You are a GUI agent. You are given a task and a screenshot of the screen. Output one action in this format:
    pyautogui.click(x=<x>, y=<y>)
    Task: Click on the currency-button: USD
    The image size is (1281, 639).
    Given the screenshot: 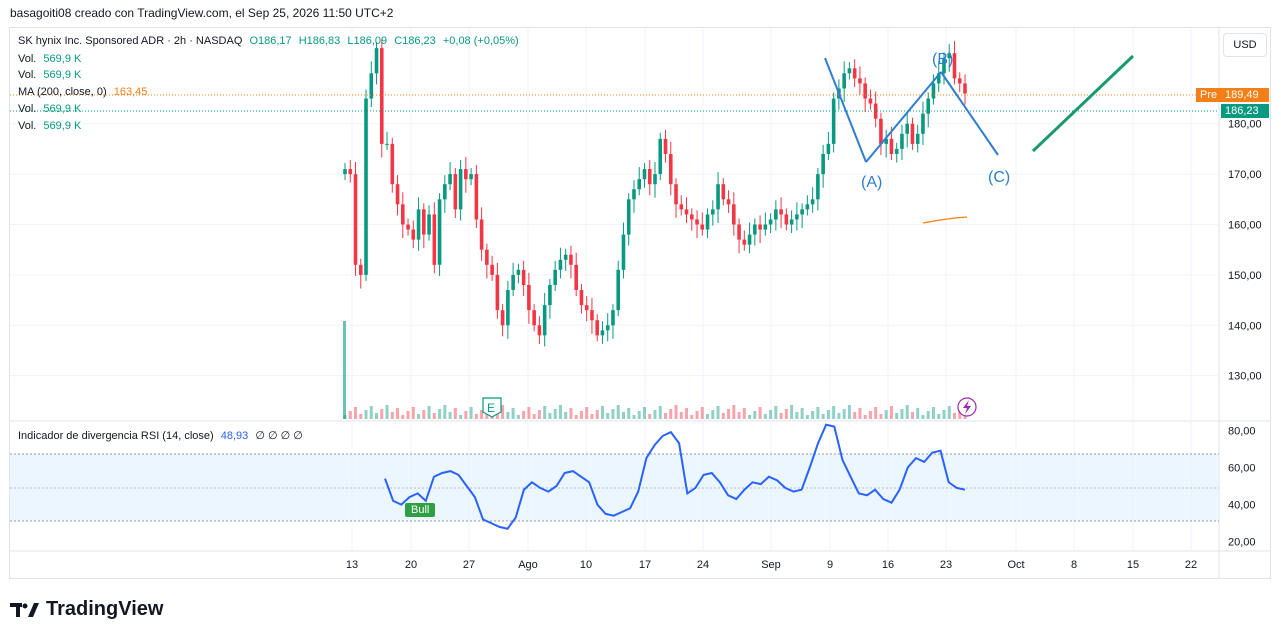 What is the action you would take?
    pyautogui.click(x=1245, y=45)
    